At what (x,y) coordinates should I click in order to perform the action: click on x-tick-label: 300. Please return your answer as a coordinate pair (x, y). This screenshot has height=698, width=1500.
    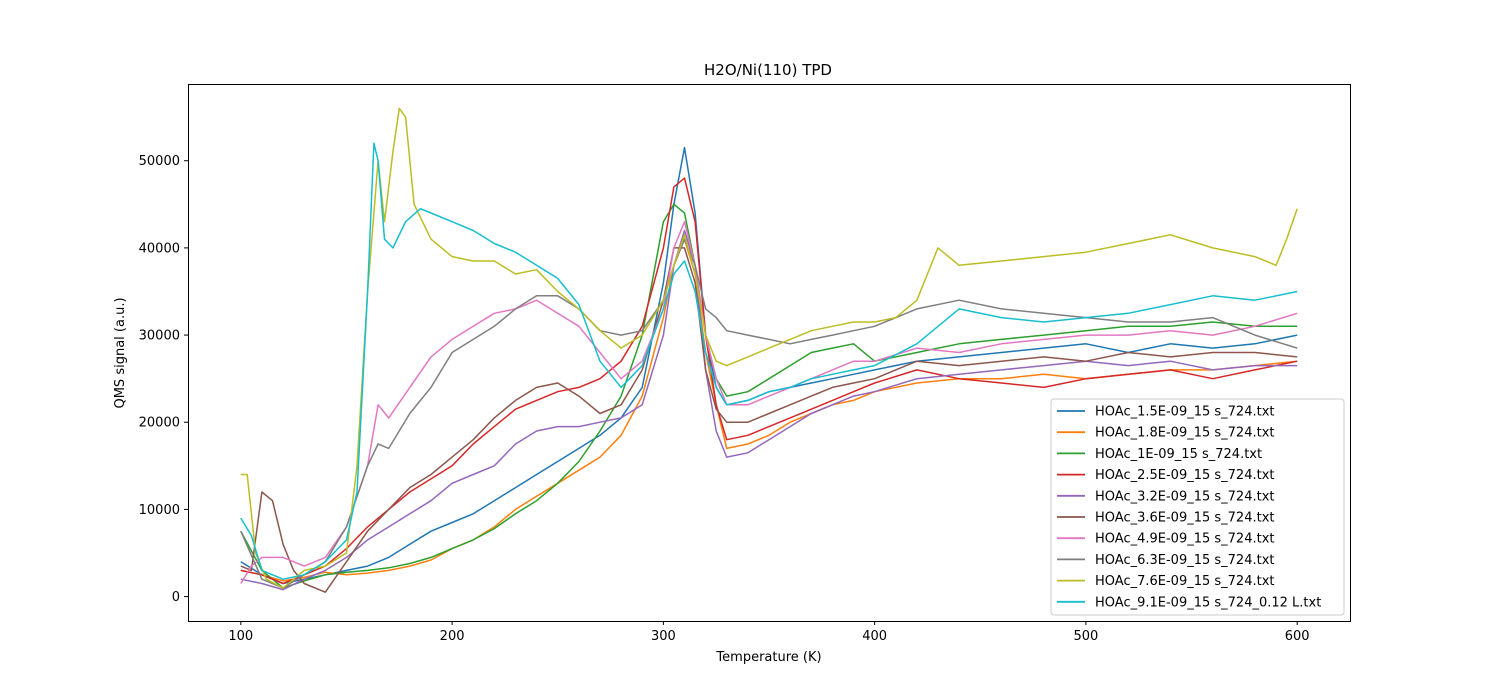
    Looking at the image, I should click on (663, 636).